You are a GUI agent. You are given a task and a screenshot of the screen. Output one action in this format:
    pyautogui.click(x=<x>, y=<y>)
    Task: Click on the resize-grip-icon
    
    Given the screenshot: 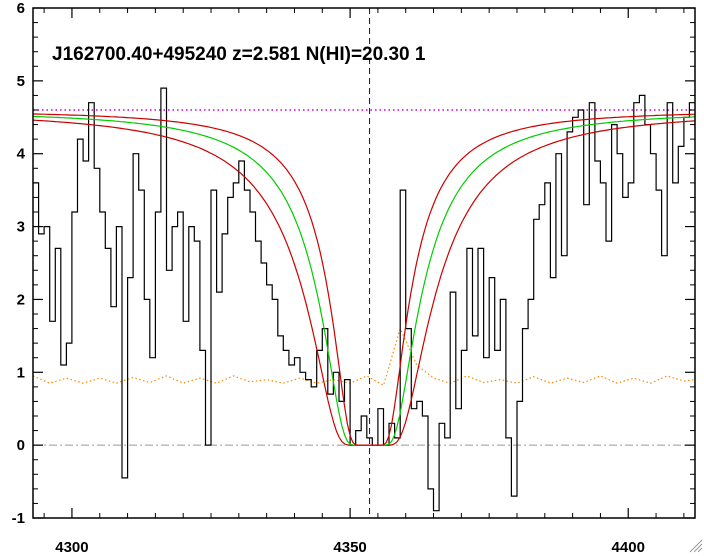 What is the action you would take?
    pyautogui.click(x=696, y=546)
    